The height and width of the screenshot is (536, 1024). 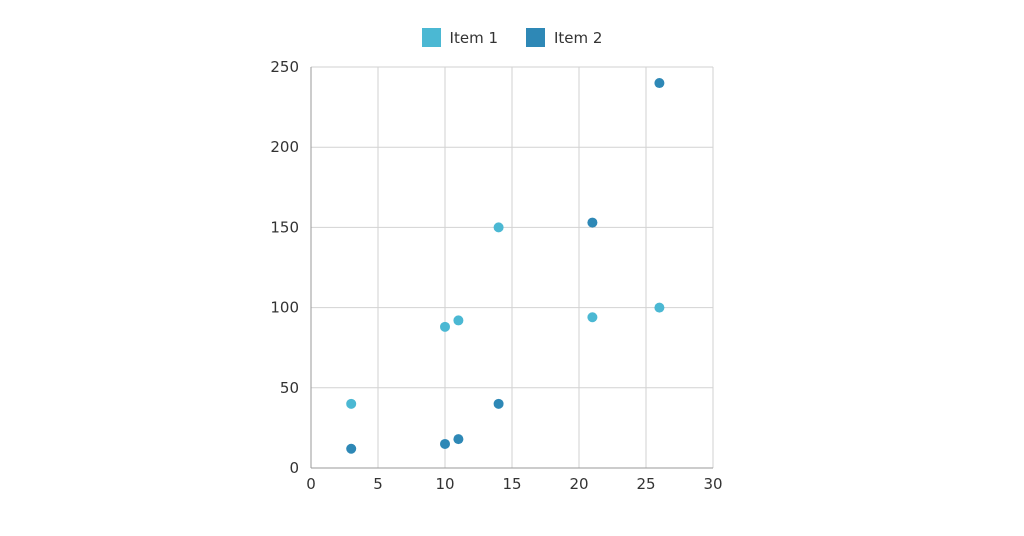 I want to click on legend-label-1: Item 1, so click(x=473, y=37).